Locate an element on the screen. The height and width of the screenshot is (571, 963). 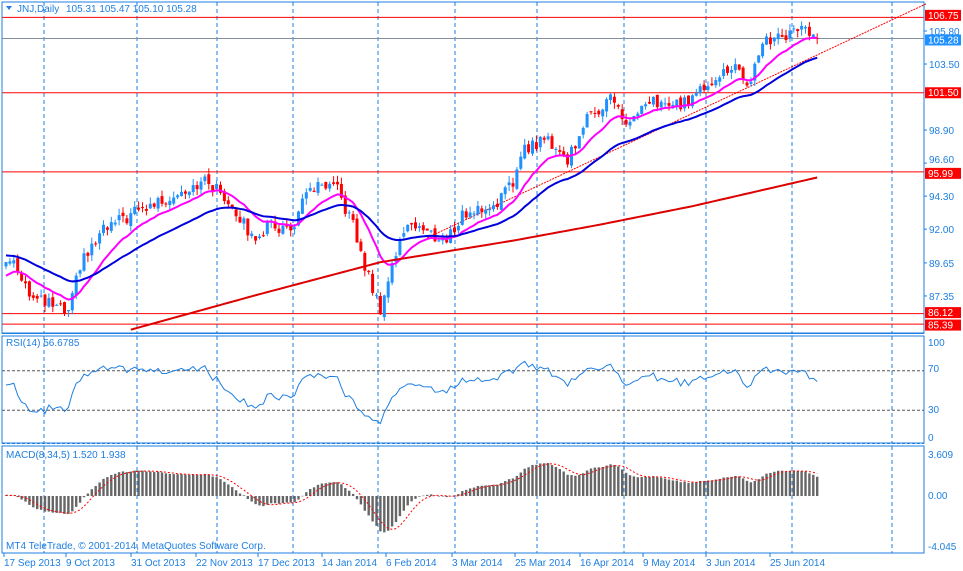
x-tick-label: 14 Jan 2014 is located at coordinates (349, 563).